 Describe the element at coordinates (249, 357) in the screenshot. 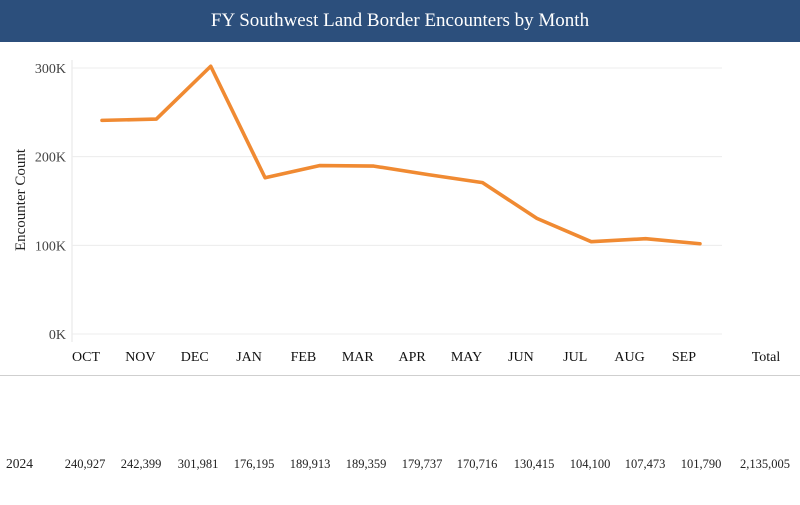

I see `x-tick-label: JAN` at that location.